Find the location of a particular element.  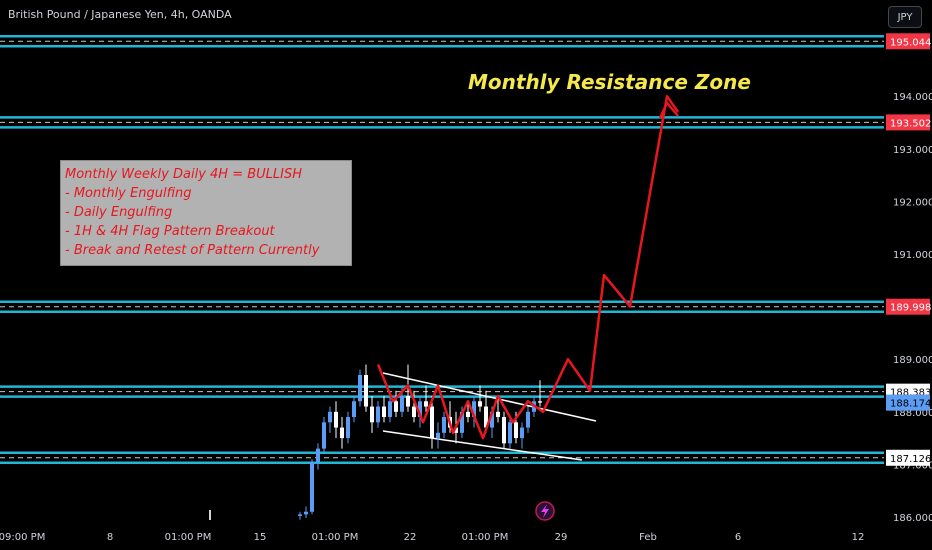

lightning-icon is located at coordinates (545, 511).